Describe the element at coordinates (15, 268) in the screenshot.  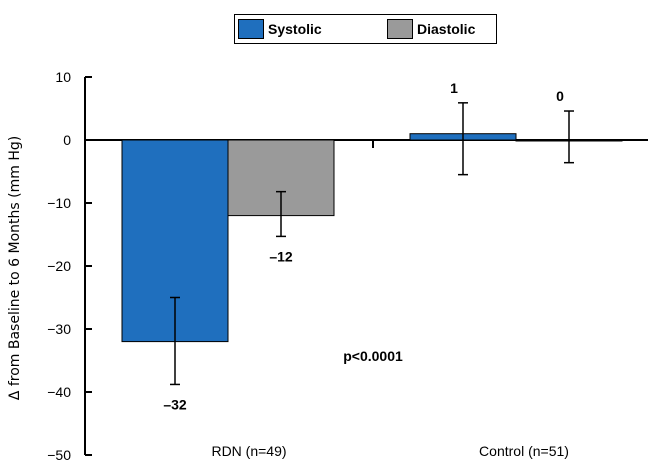
I see `y-axis-label: Δ from Baseline to 6 Months (mm Hg)` at that location.